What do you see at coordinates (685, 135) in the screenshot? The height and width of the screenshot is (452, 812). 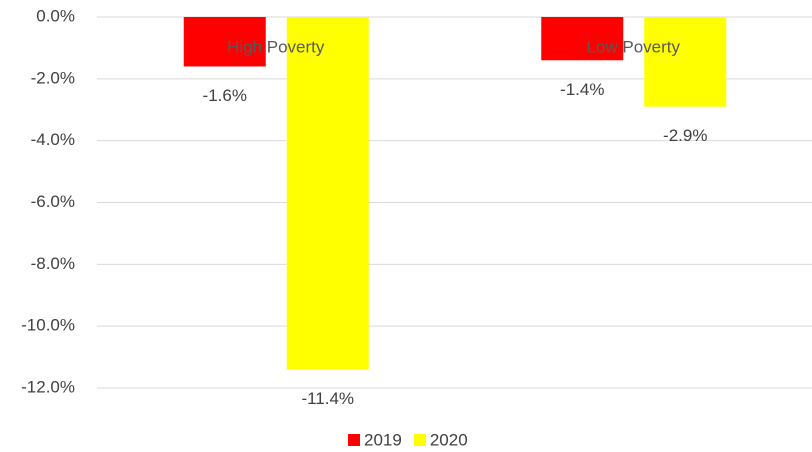 I see `data-label: -2.9%` at bounding box center [685, 135].